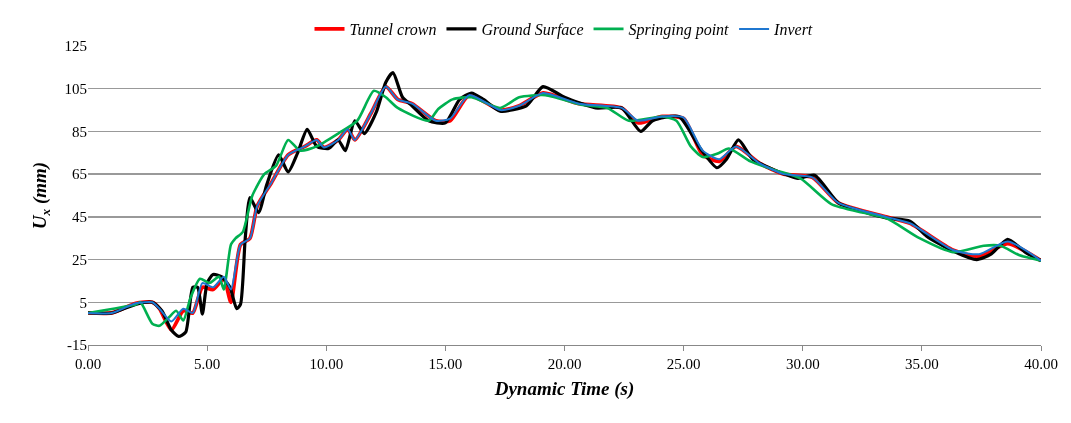  I want to click on legend-label: Ground Surface, so click(532, 30).